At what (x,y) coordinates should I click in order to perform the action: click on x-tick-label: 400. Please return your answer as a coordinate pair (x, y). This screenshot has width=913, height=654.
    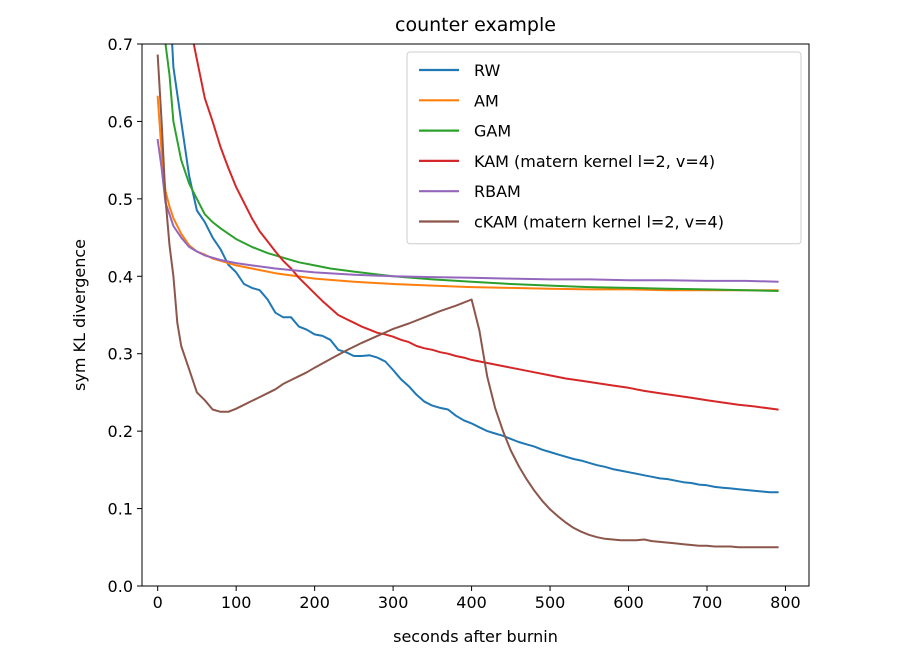
    Looking at the image, I should click on (471, 602).